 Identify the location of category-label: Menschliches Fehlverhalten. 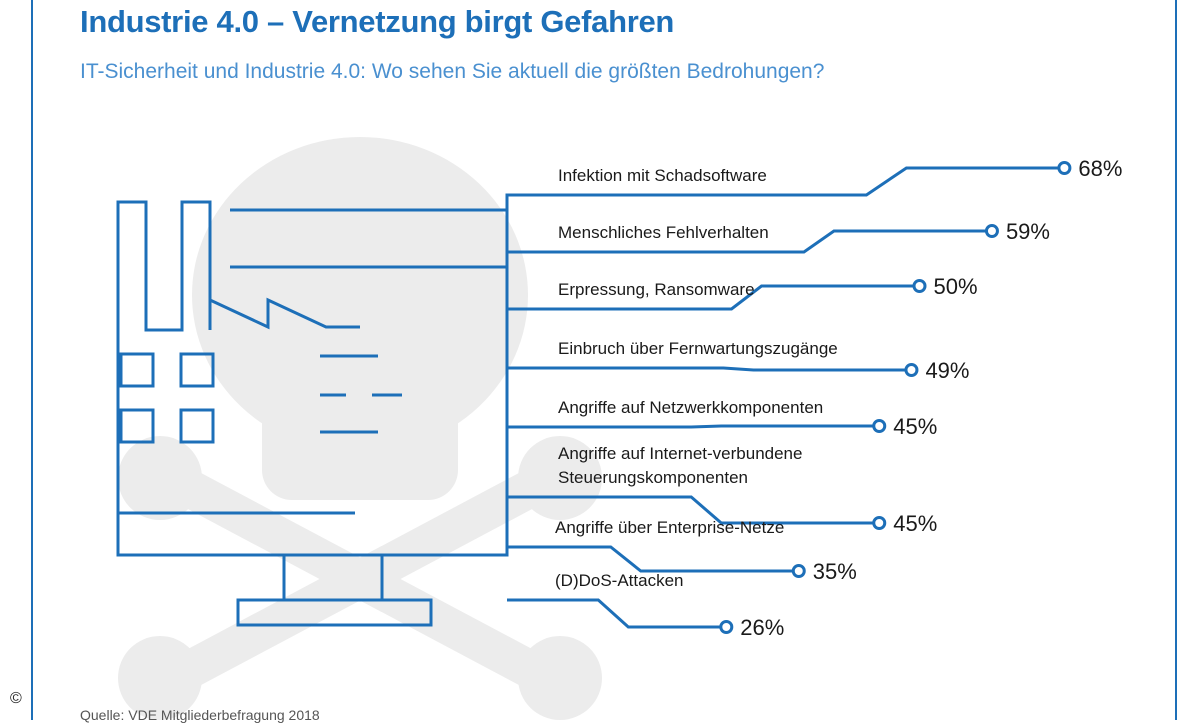
(663, 232).